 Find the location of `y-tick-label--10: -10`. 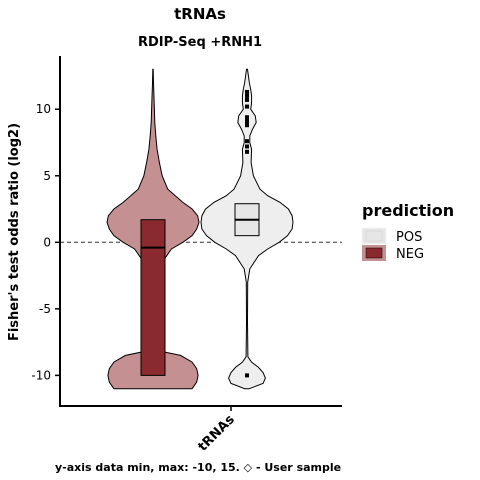

y-tick-label--10: -10 is located at coordinates (41, 375).